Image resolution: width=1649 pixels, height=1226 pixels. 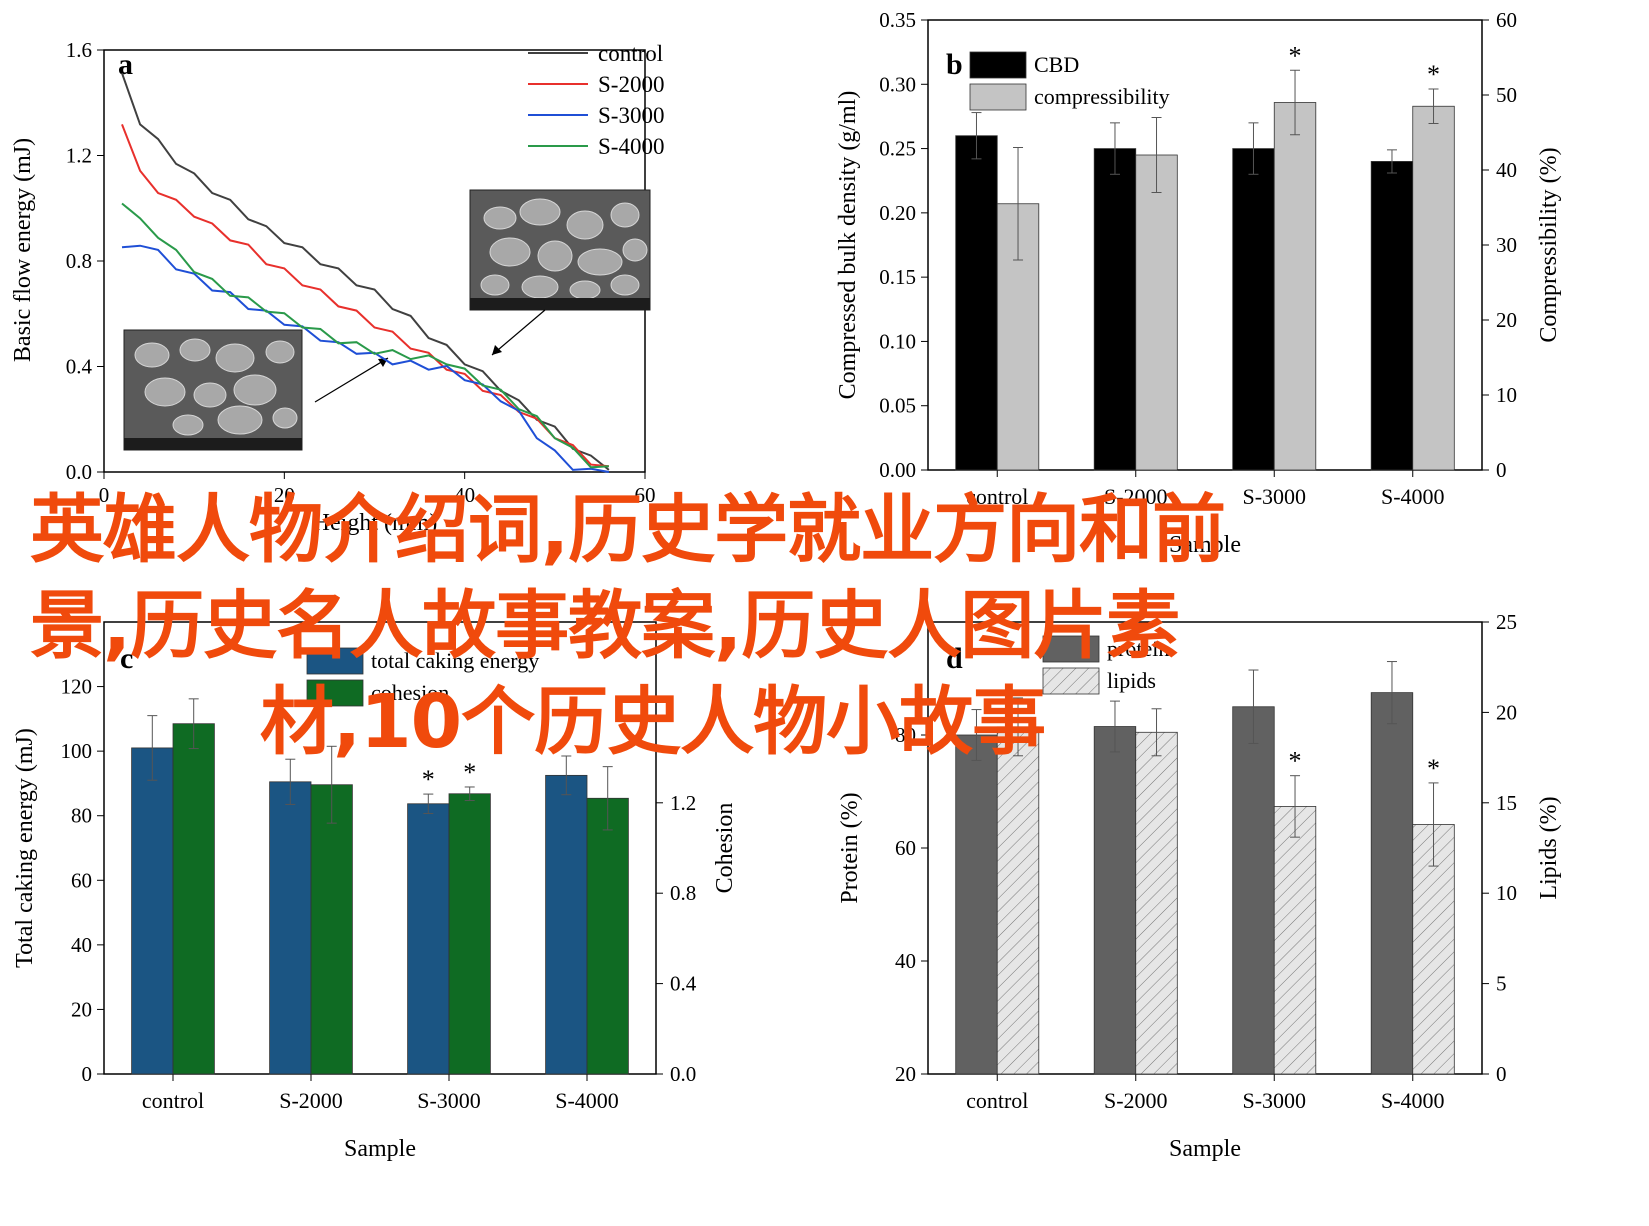 What do you see at coordinates (79, 261) in the screenshot?
I see `panel-a-ytick-label: 0.8` at bounding box center [79, 261].